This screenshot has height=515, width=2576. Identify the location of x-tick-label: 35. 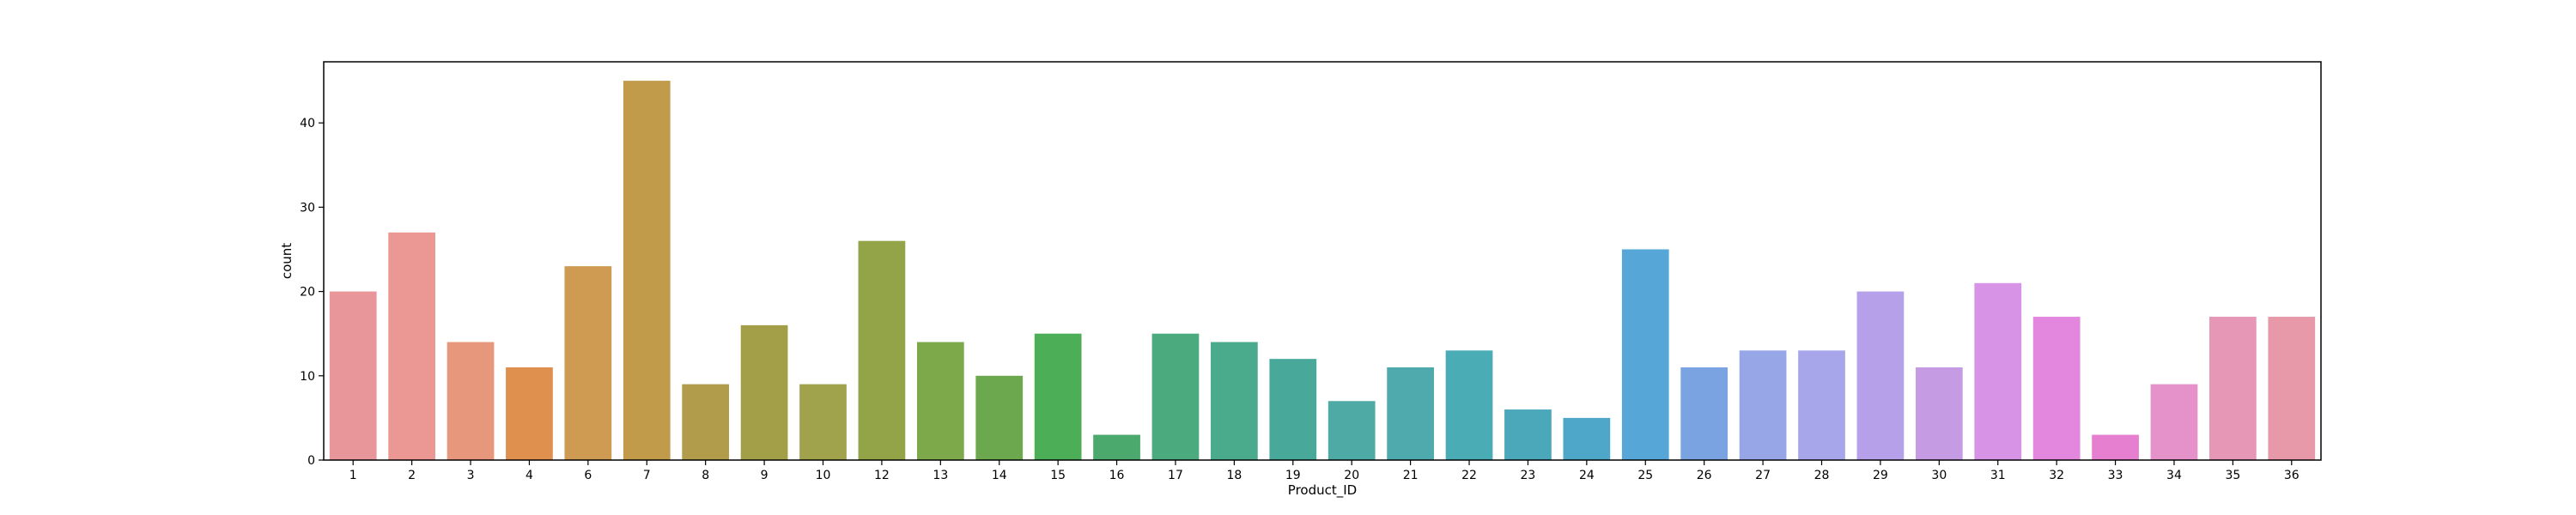
(2232, 475).